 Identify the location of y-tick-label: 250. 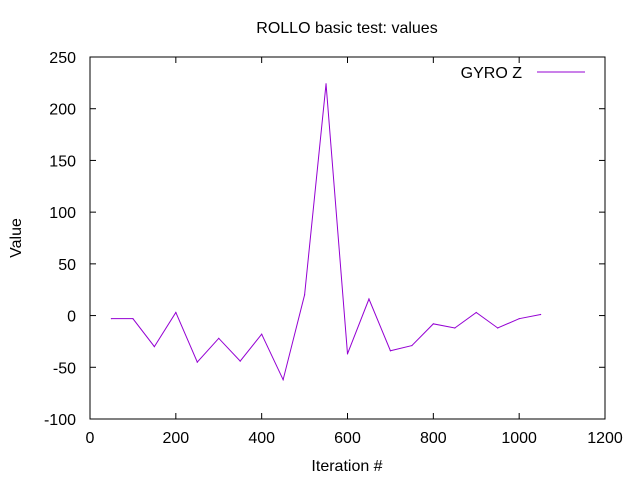
(62, 58).